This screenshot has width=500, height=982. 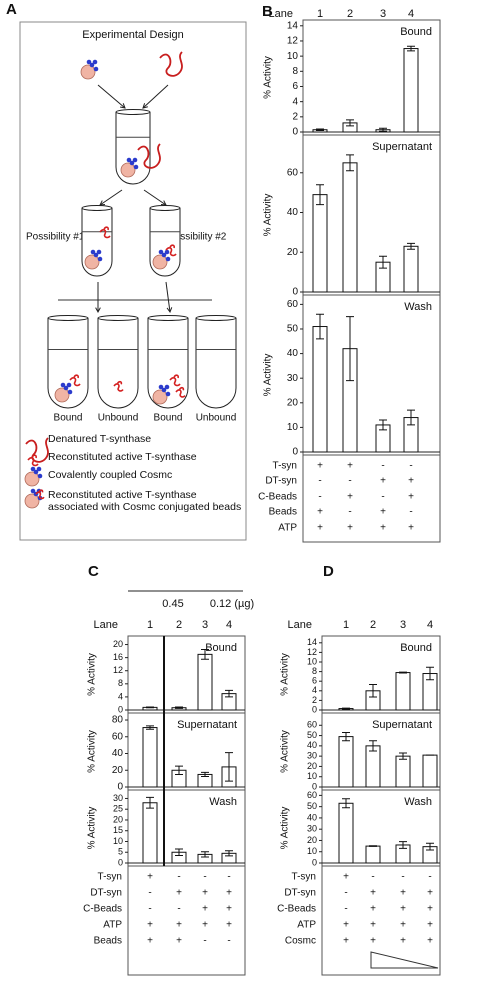 I want to click on row-label: C-Beads, so click(x=296, y=909).